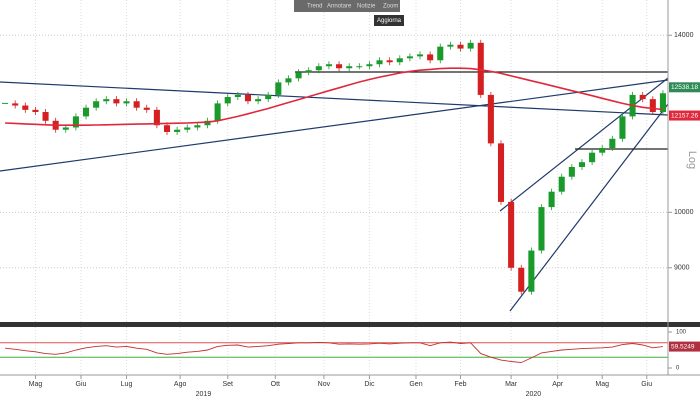 The image size is (700, 400). I want to click on y-tick-label: 10000, so click(684, 212).